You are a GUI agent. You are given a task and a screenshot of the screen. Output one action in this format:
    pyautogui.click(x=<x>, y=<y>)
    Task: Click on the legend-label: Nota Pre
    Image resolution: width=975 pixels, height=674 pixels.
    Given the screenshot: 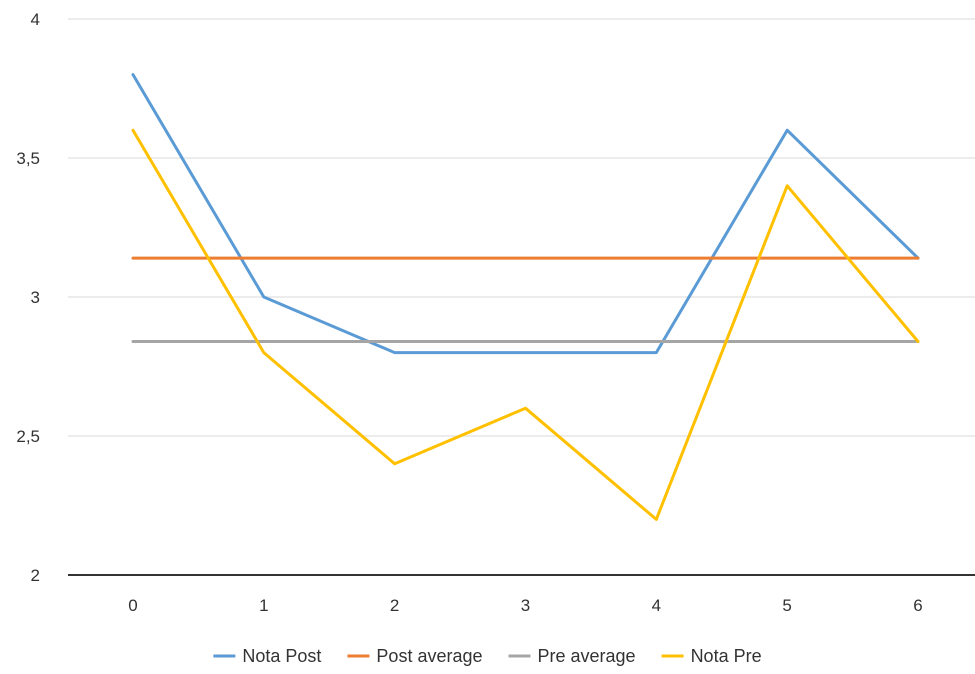 What is the action you would take?
    pyautogui.click(x=726, y=656)
    